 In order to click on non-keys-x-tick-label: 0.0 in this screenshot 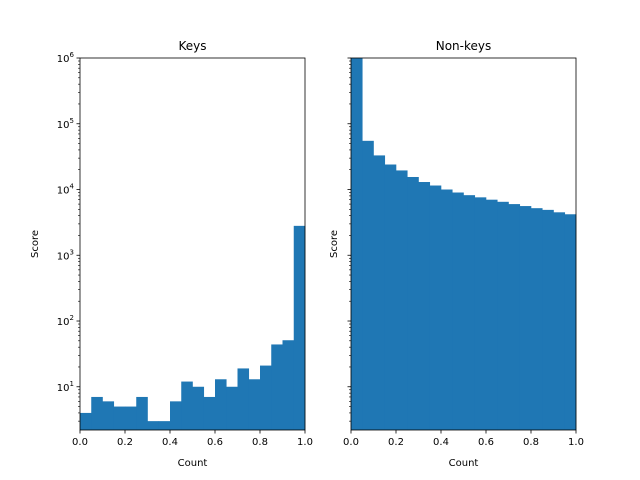, I will do `click(351, 442)`.